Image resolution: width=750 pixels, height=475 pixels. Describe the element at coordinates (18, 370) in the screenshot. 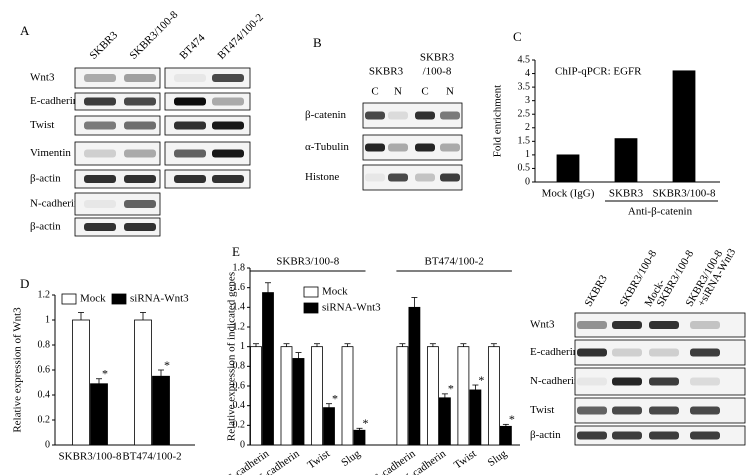

I see `y-axis-label: Relative expression of Wnt3` at that location.